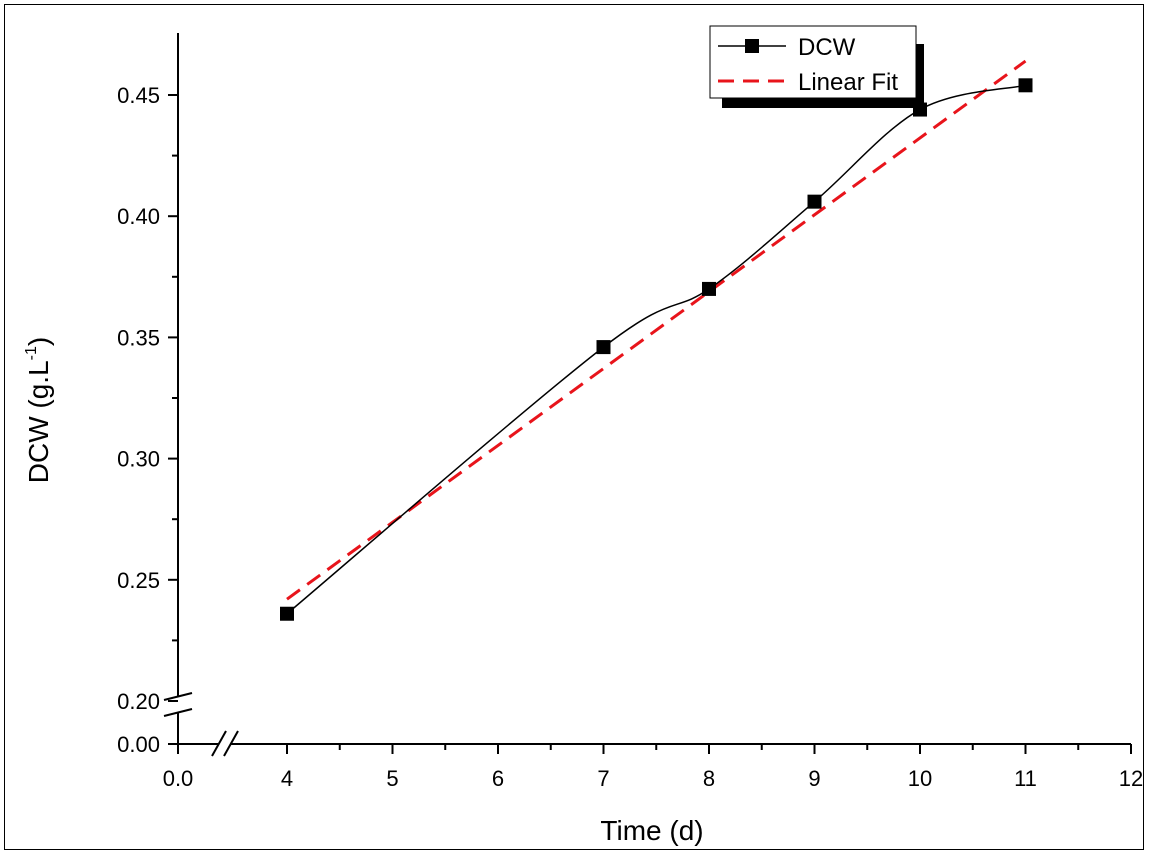 The width and height of the screenshot is (1150, 852). I want to click on x-tick-label: 11, so click(1025, 778).